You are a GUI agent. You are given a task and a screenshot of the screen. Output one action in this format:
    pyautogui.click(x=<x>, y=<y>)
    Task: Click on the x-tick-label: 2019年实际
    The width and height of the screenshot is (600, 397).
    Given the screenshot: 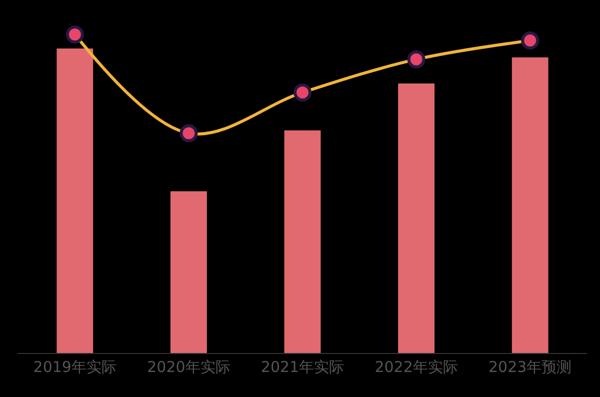 What is the action you would take?
    pyautogui.click(x=74, y=367)
    